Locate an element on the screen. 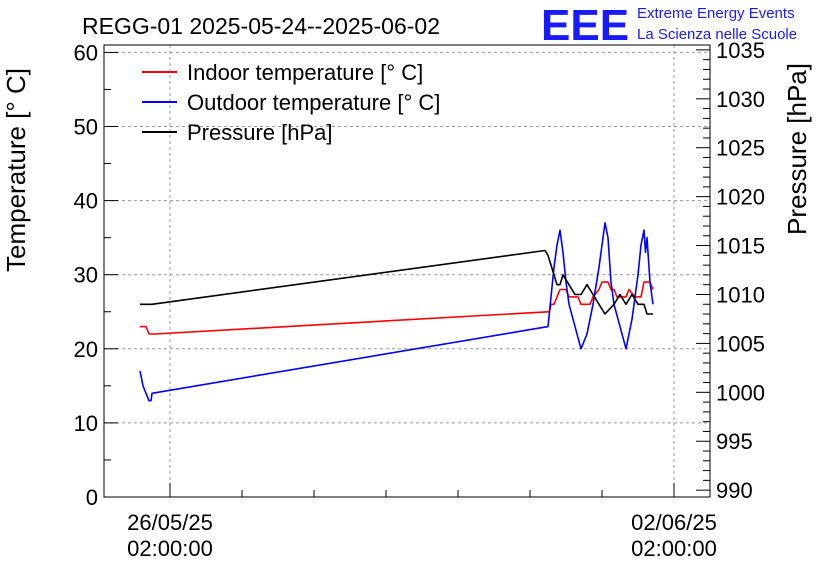 The height and width of the screenshot is (572, 836). y2-tick-label: 1010 is located at coordinates (740, 294).